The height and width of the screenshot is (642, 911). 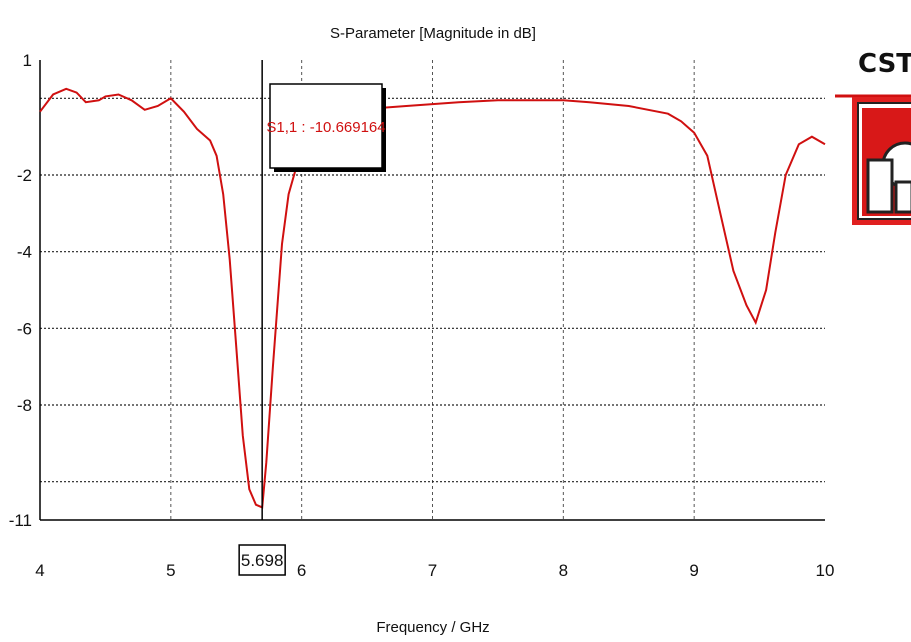 What do you see at coordinates (884, 64) in the screenshot?
I see `logo-text: CST` at bounding box center [884, 64].